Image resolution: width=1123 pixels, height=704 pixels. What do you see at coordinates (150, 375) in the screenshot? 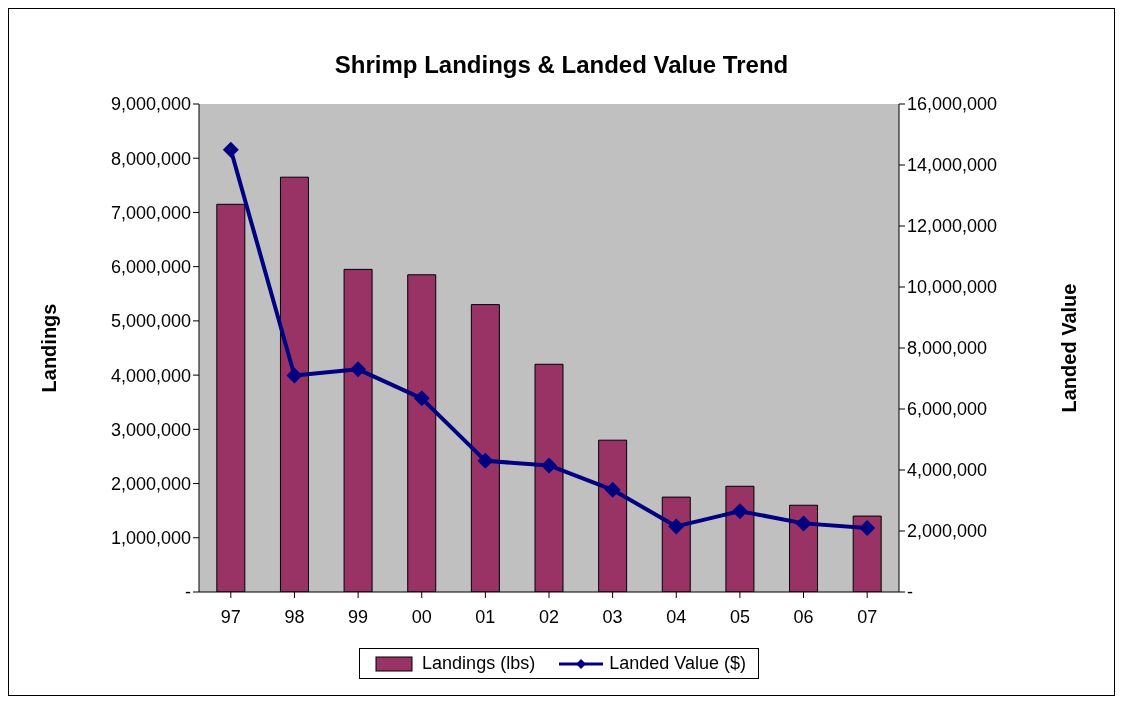
I see `y-tick-label: 4,000,000` at bounding box center [150, 375].